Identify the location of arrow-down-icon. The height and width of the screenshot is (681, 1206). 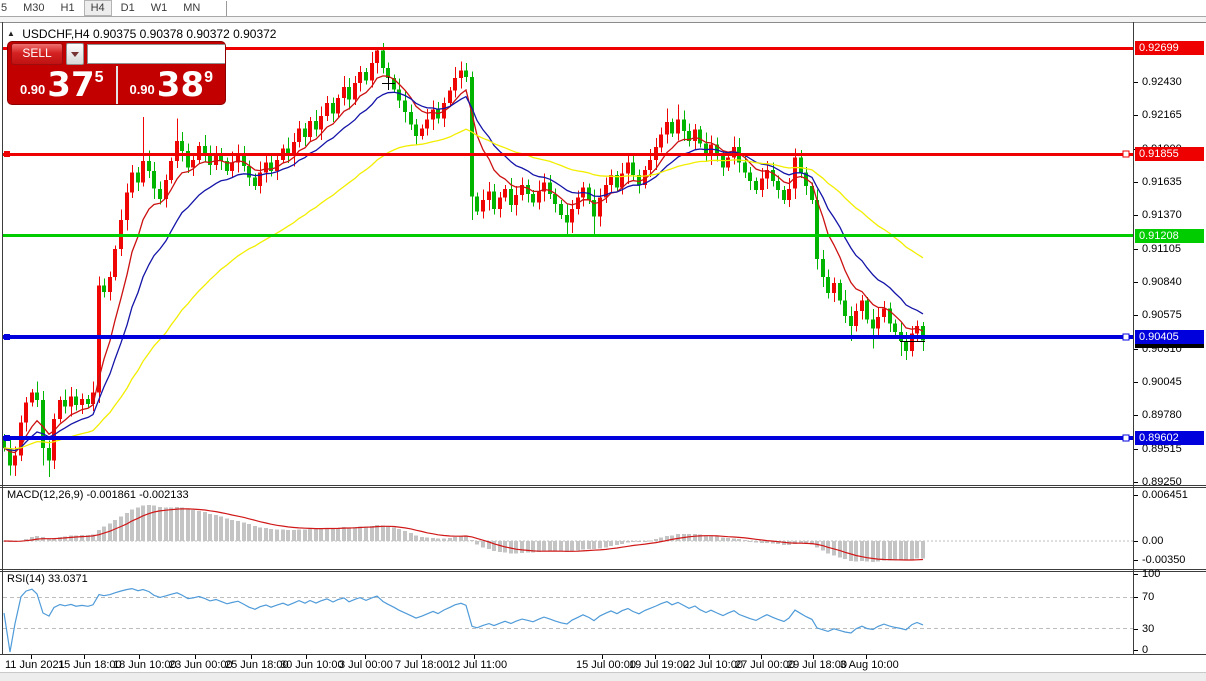
(75, 54).